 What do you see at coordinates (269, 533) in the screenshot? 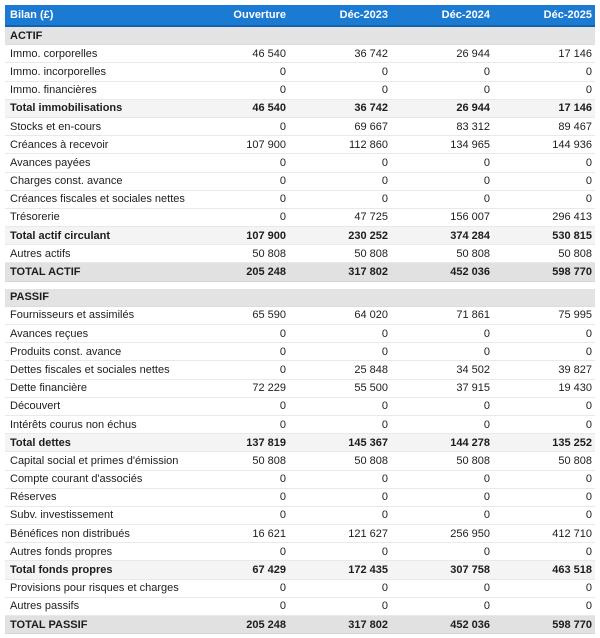
I see `cell-value: 16 621` at bounding box center [269, 533].